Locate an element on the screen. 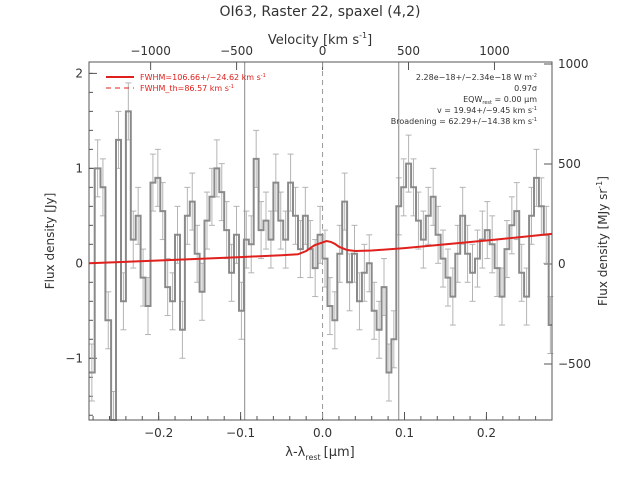 This screenshot has width=640, height=480. top-tick-label: 500 is located at coordinates (408, 51).